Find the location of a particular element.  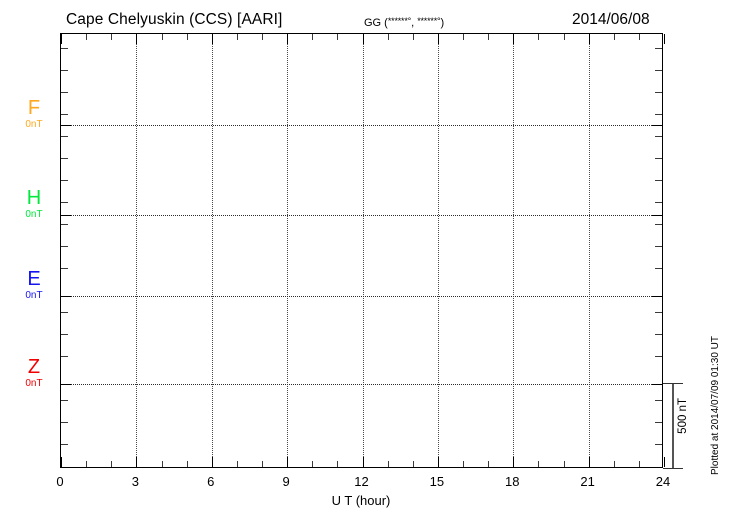

x-tick-label: 9 is located at coordinates (286, 481).